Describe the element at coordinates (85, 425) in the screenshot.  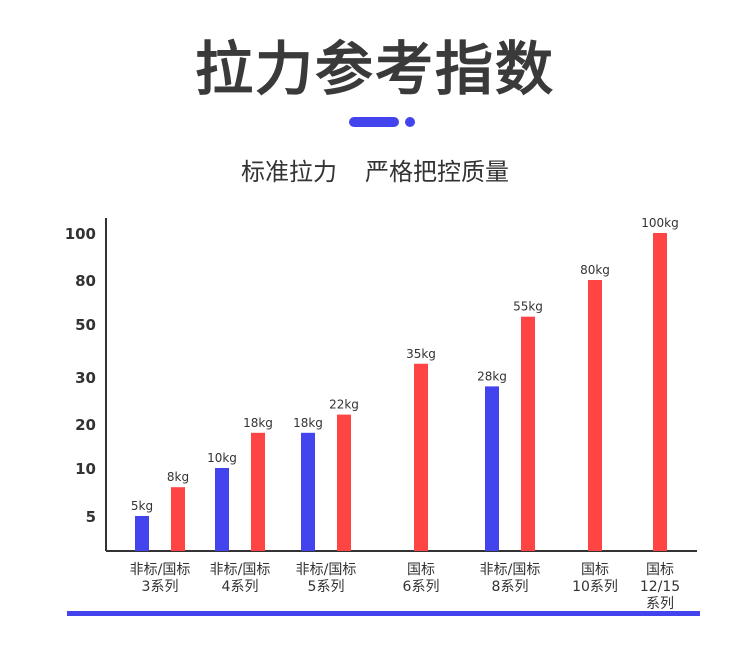
I see `y-tick-label: 20` at that location.